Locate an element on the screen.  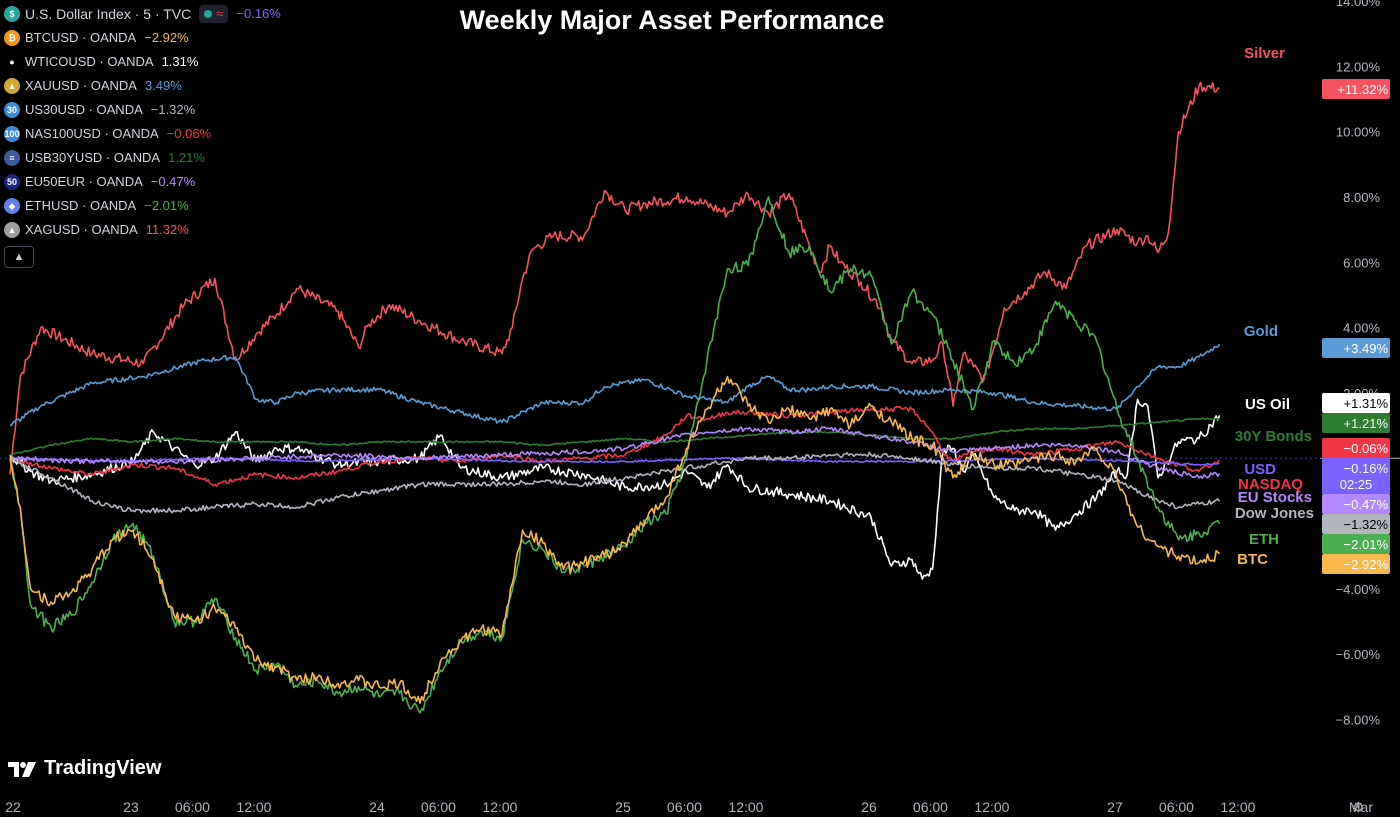
x-tick-label: 23 is located at coordinates (131, 807).